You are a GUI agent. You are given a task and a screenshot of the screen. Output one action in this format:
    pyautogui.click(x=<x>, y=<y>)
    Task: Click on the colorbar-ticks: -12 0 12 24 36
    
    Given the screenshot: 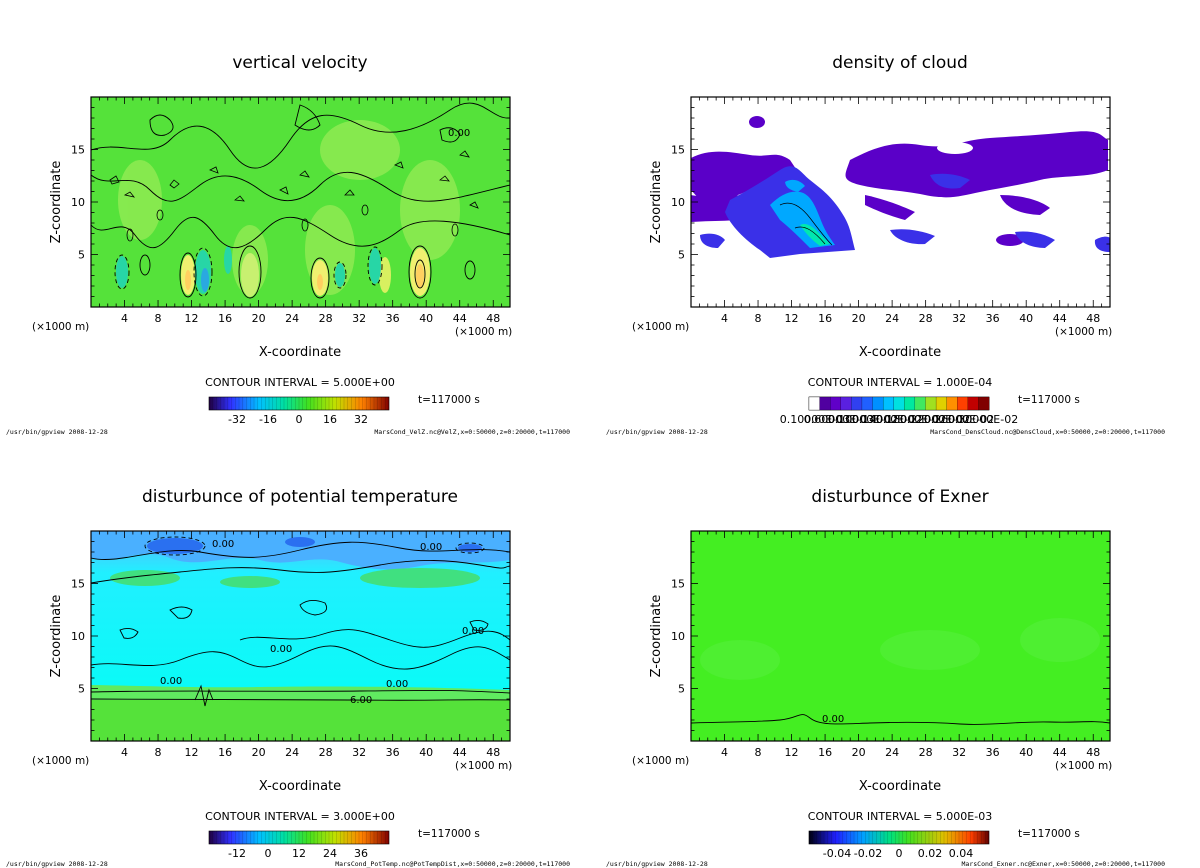 What is the action you would take?
    pyautogui.click(x=298, y=853)
    